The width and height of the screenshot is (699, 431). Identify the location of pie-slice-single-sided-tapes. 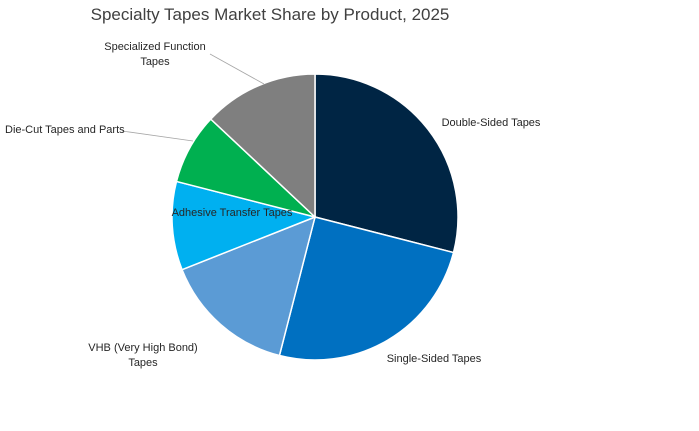
(366, 288).